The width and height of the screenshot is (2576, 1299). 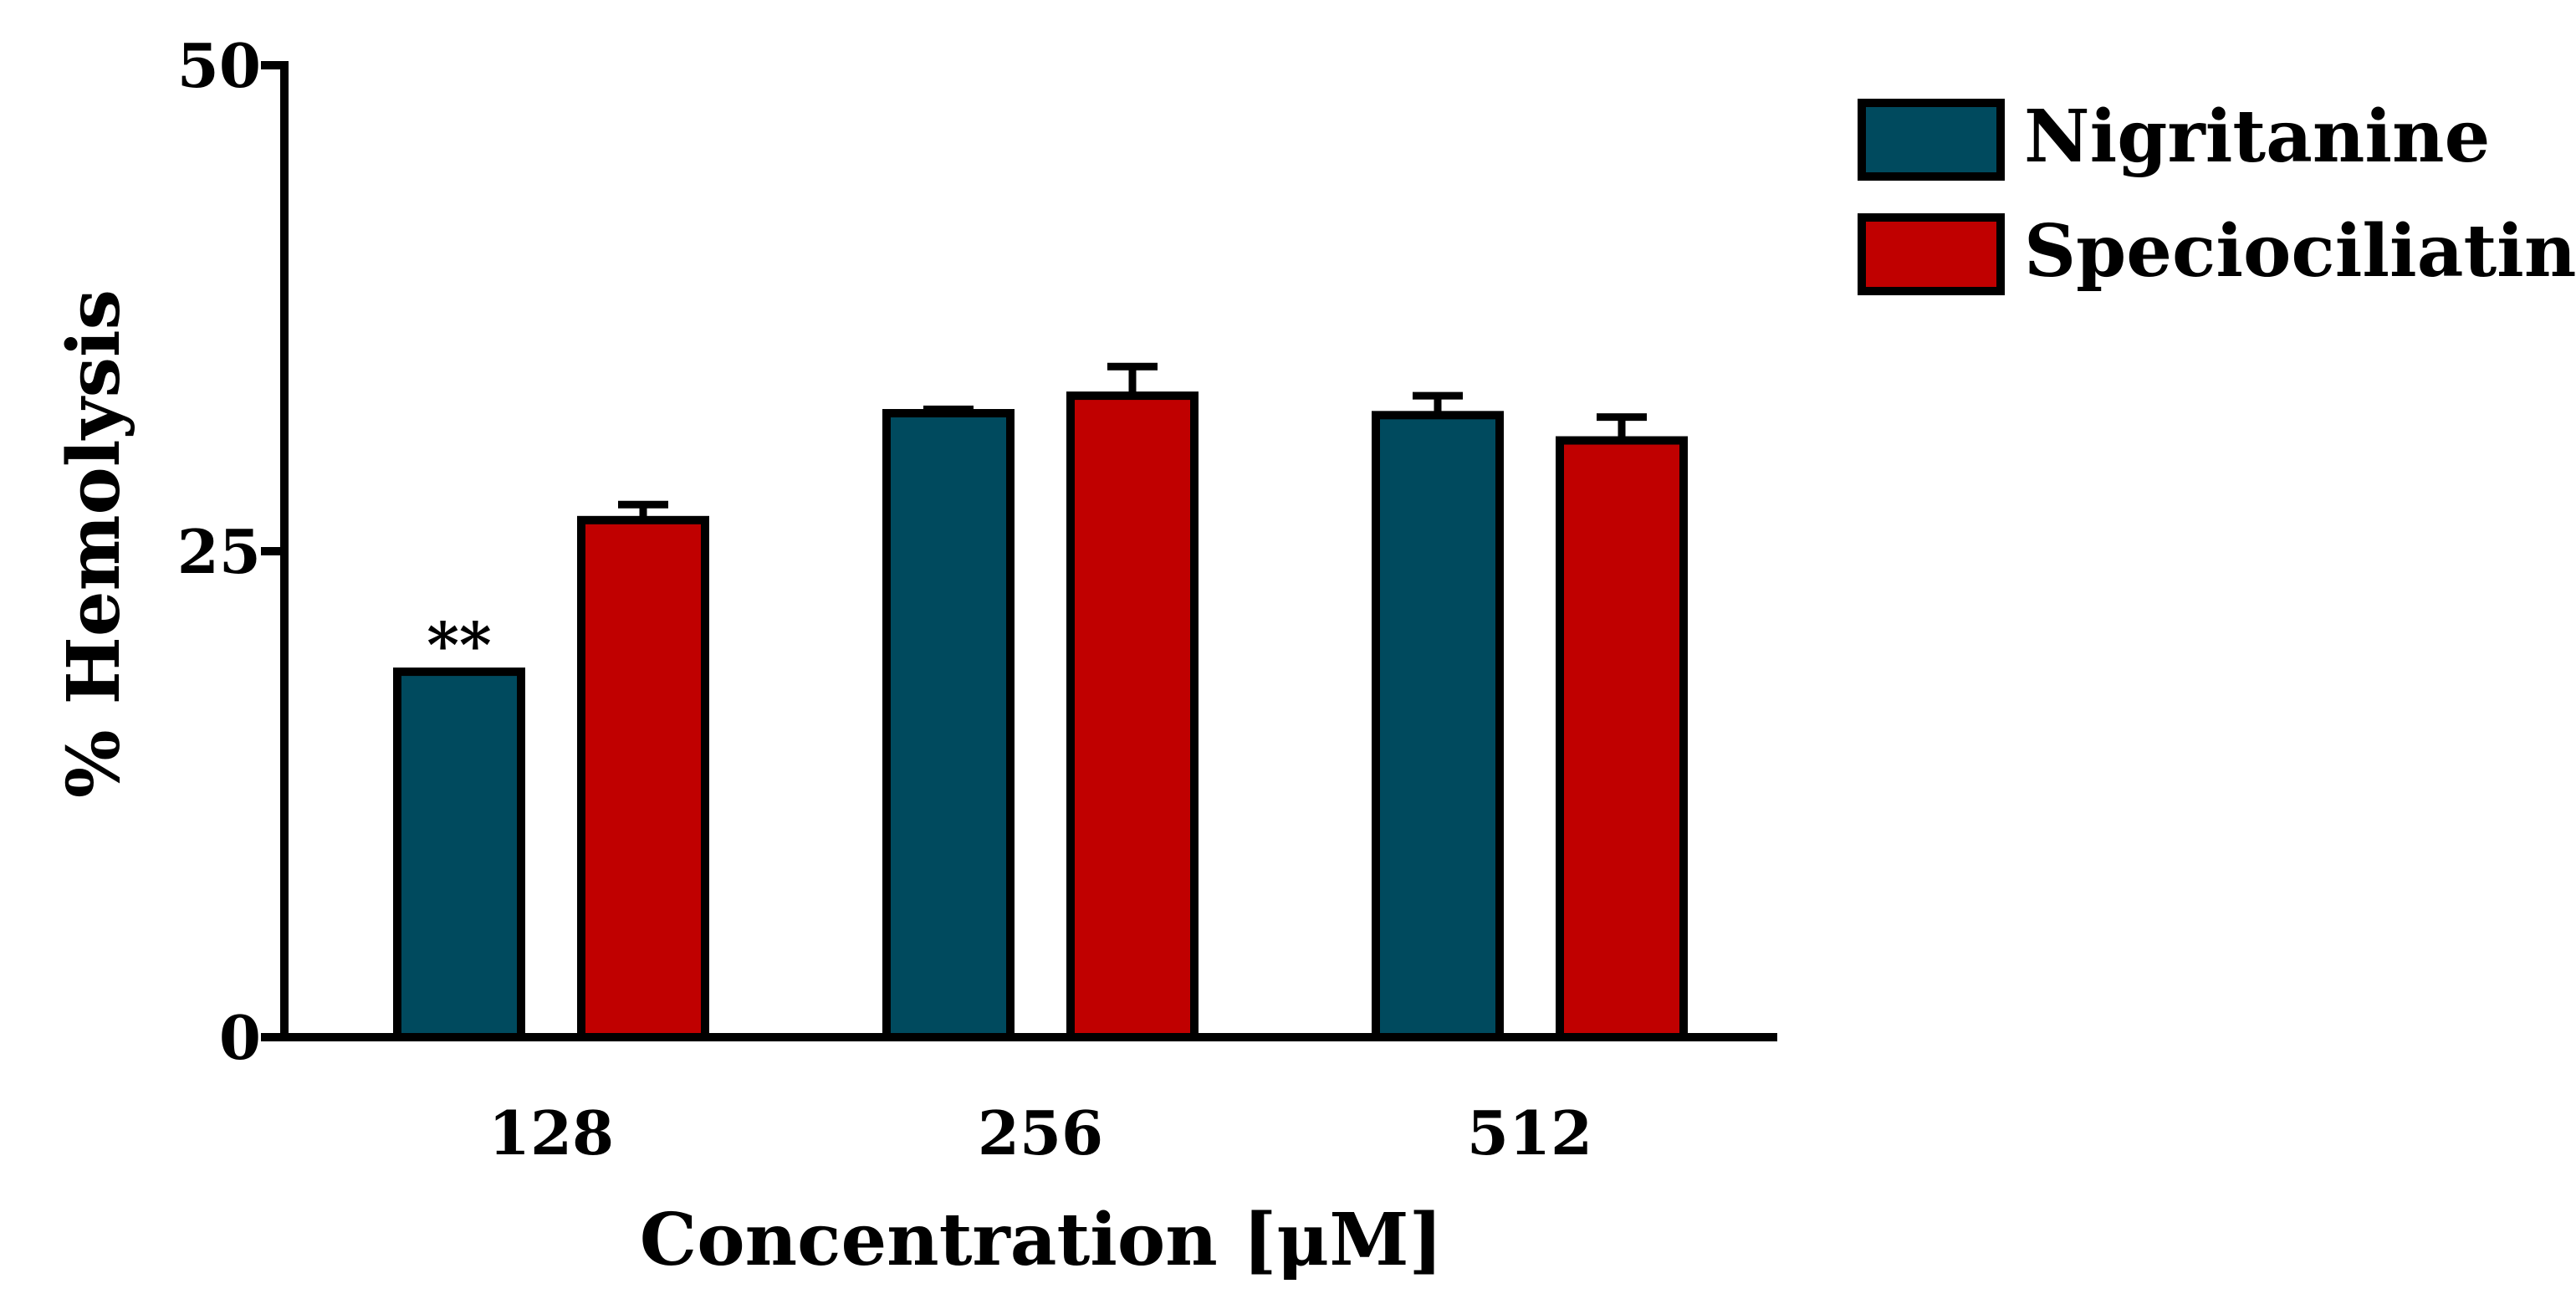 I want to click on legend-item-nigritanine: Nigritanine, so click(x=2174, y=138).